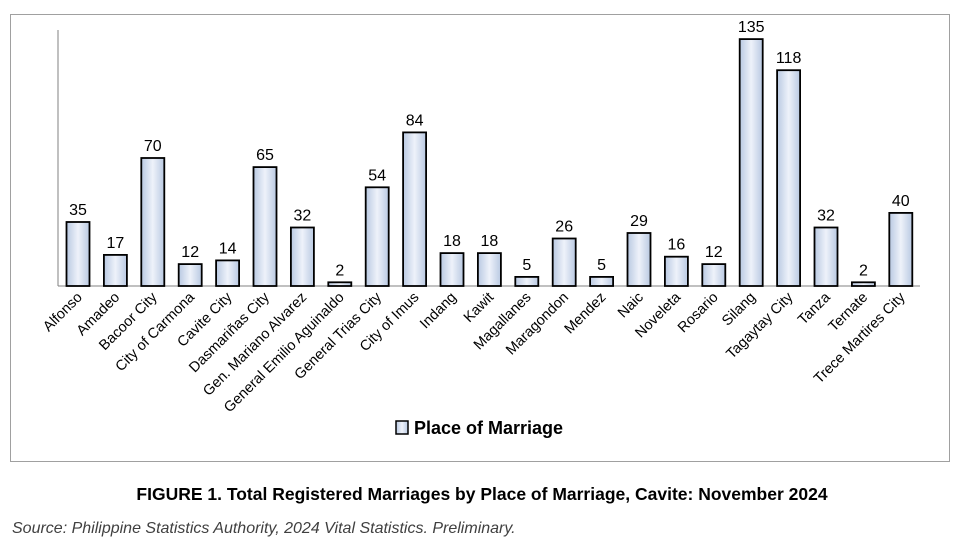  Describe the element at coordinates (116, 243) in the screenshot. I see `data-label: 17` at that location.